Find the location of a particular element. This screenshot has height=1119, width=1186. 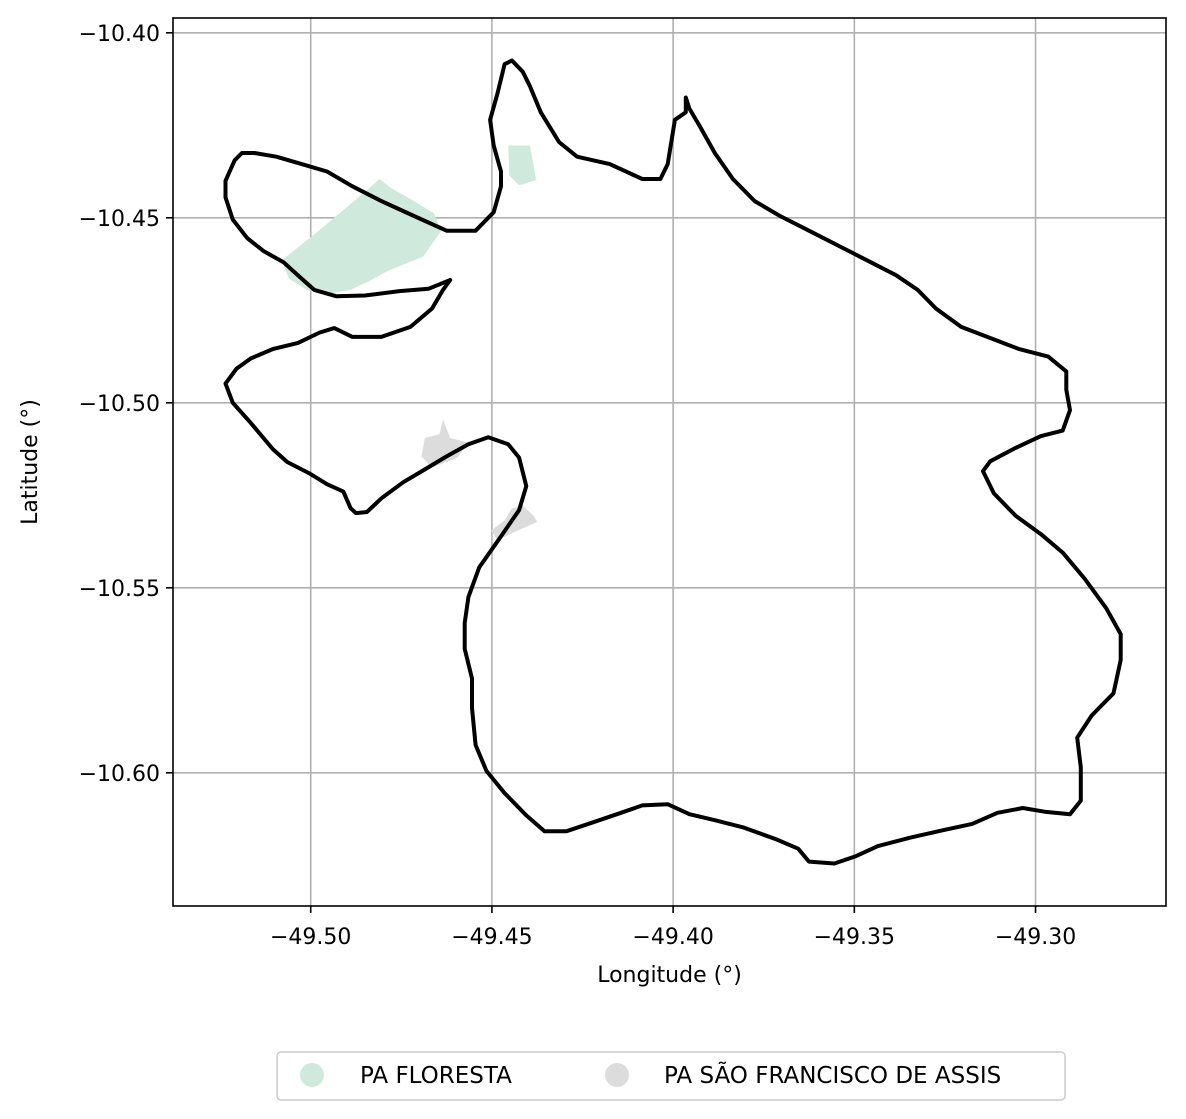

area-pa-sao-francisco-de-assis is located at coordinates (445, 443).